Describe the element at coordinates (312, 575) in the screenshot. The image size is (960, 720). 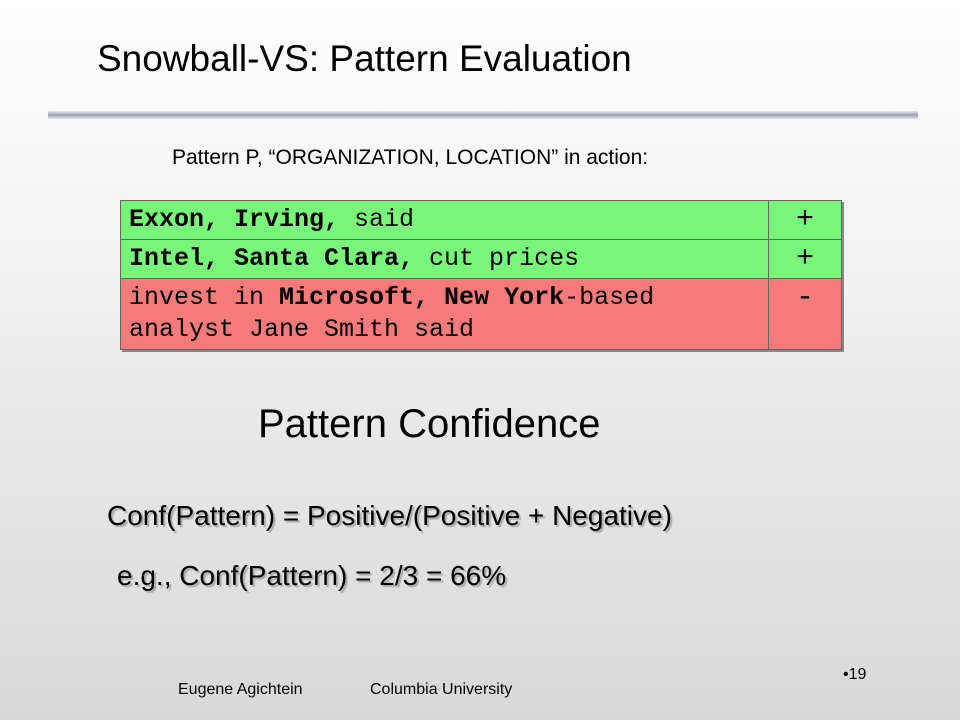
I see `example: e.g., Conf(Pattern) = 2/3 = 66%` at that location.